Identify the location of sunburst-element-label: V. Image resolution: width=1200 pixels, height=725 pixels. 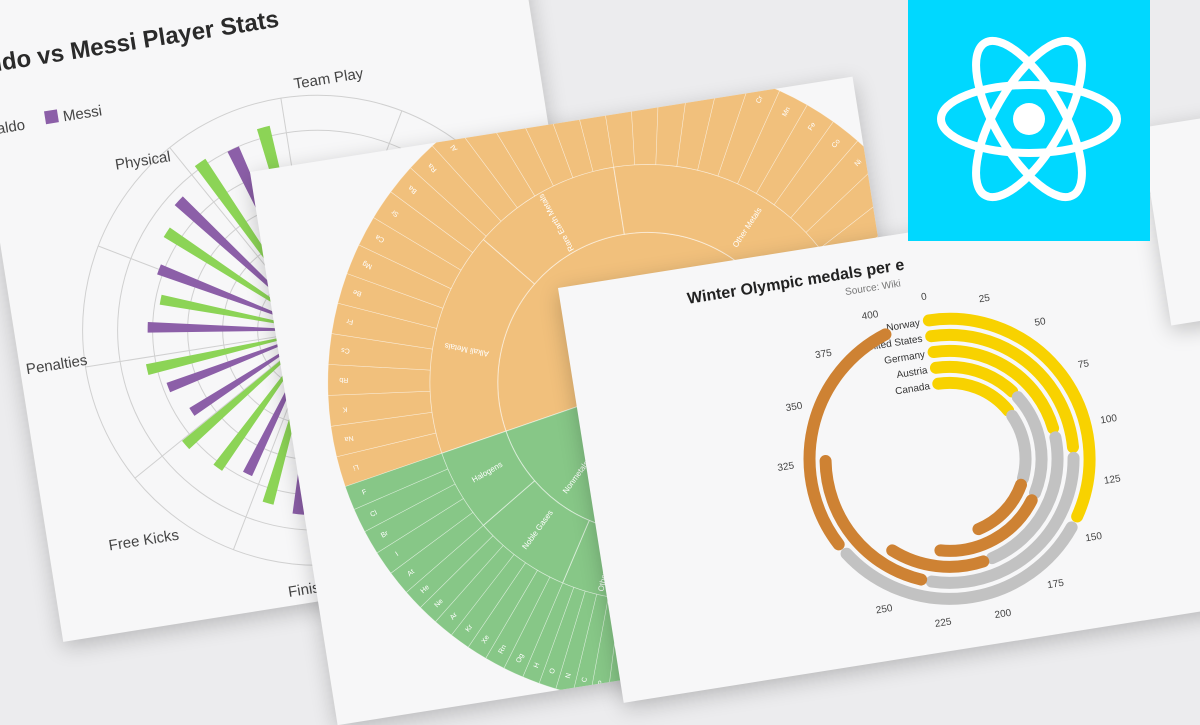
(732, 90).